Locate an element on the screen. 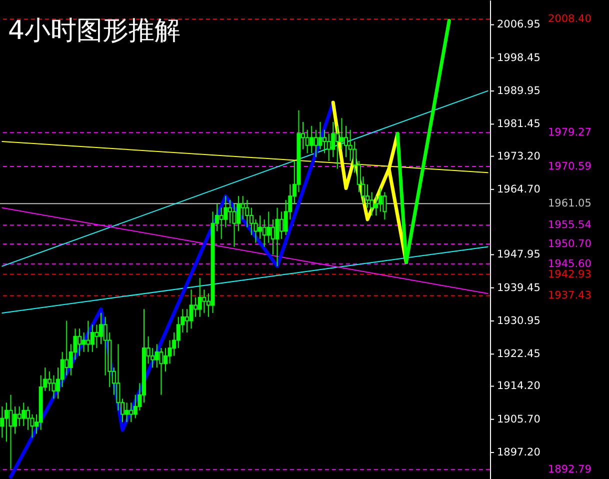 This screenshot has height=479, width=609. y-tick-label: 1998.45 is located at coordinates (518, 58).